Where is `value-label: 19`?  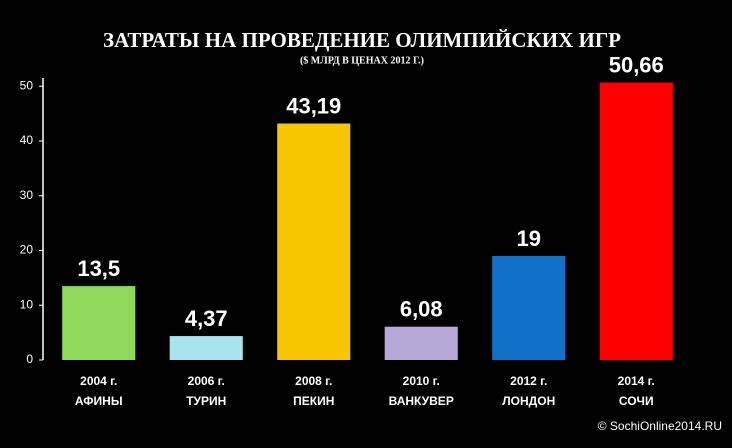 value-label: 19 is located at coordinates (529, 238).